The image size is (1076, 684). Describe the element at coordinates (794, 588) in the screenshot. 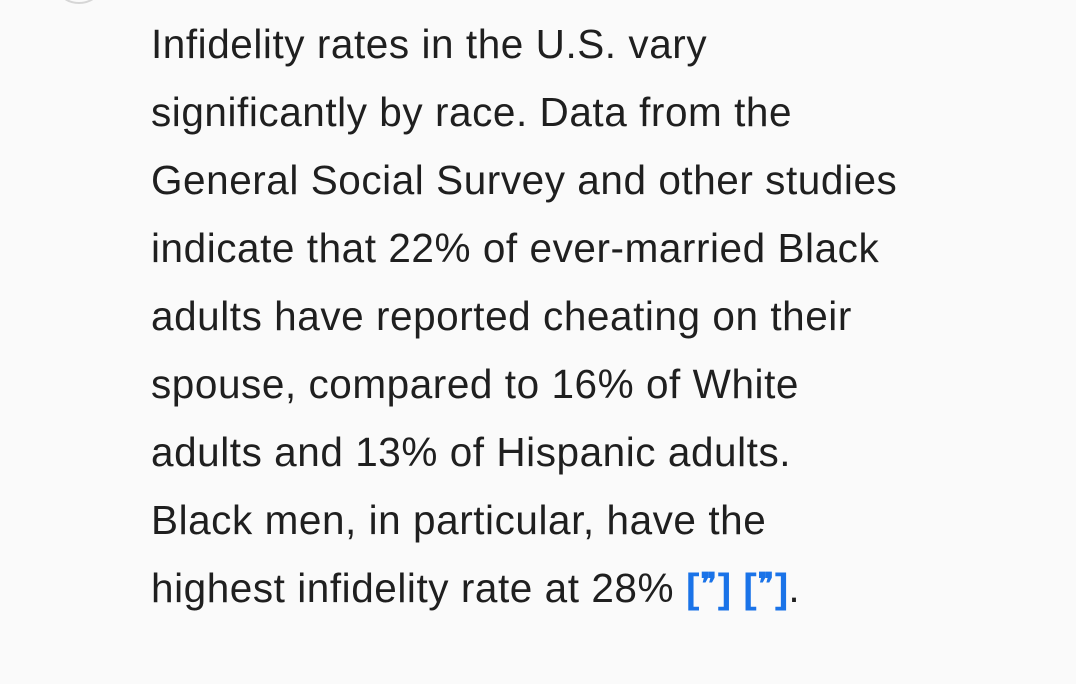

I see `end-punctuation: .` at that location.